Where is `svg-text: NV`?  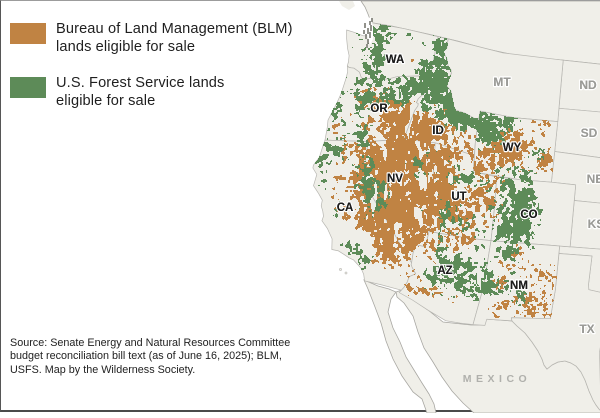 svg-text: NV is located at coordinates (395, 179).